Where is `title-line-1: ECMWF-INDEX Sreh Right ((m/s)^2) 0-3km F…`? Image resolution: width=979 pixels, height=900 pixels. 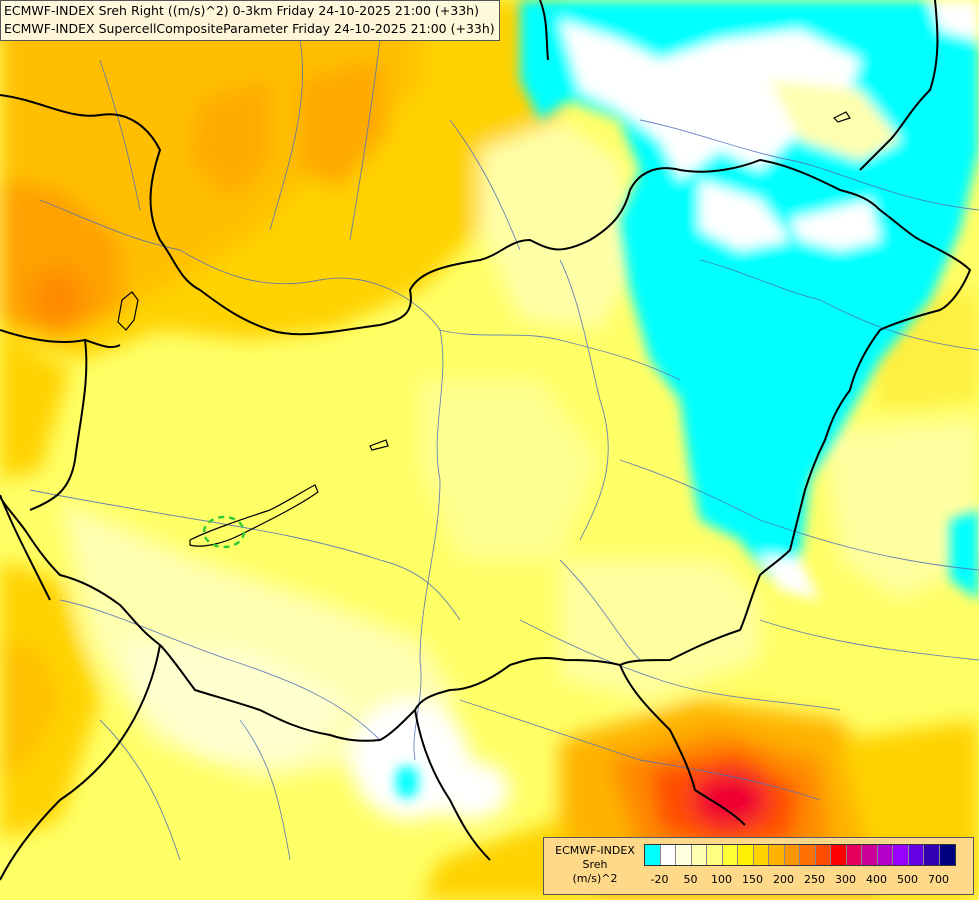 title-line-1: ECMWF-INDEX Sreh Right ((m/s)^2) 0-3km F… is located at coordinates (241, 10).